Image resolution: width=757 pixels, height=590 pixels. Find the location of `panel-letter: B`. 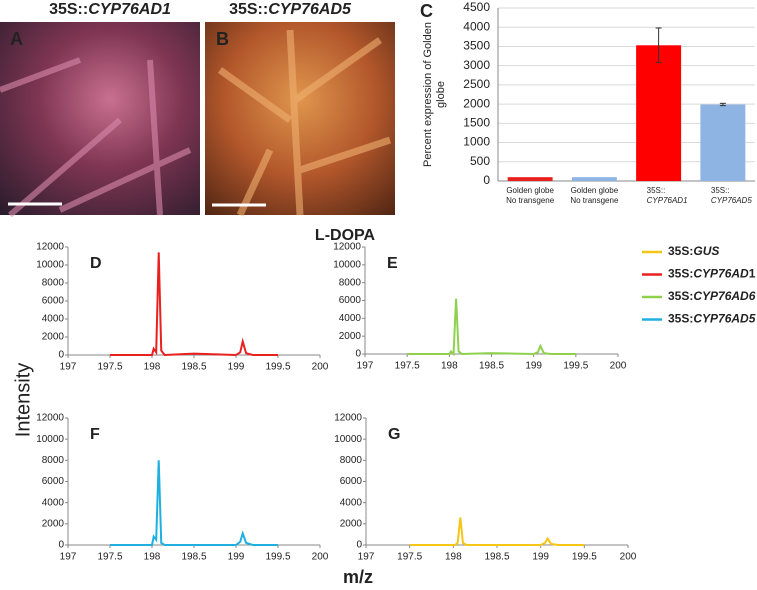

panel-letter: B is located at coordinates (222, 39).